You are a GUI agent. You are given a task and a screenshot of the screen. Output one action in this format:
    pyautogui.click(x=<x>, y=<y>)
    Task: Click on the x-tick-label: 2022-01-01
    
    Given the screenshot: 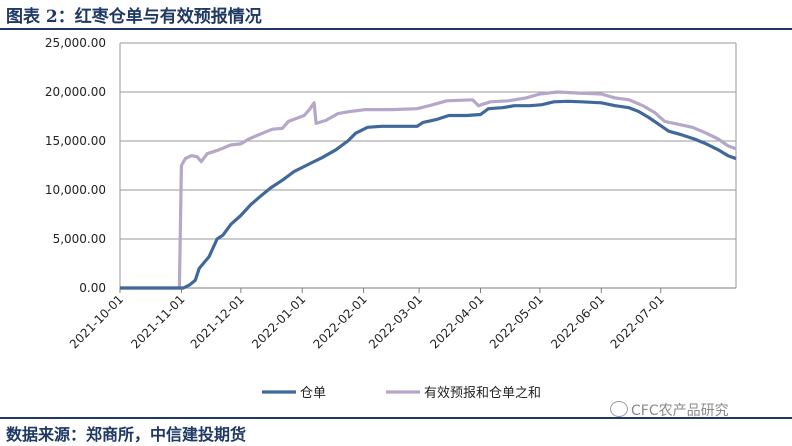 What is the action you would take?
    pyautogui.click(x=278, y=321)
    